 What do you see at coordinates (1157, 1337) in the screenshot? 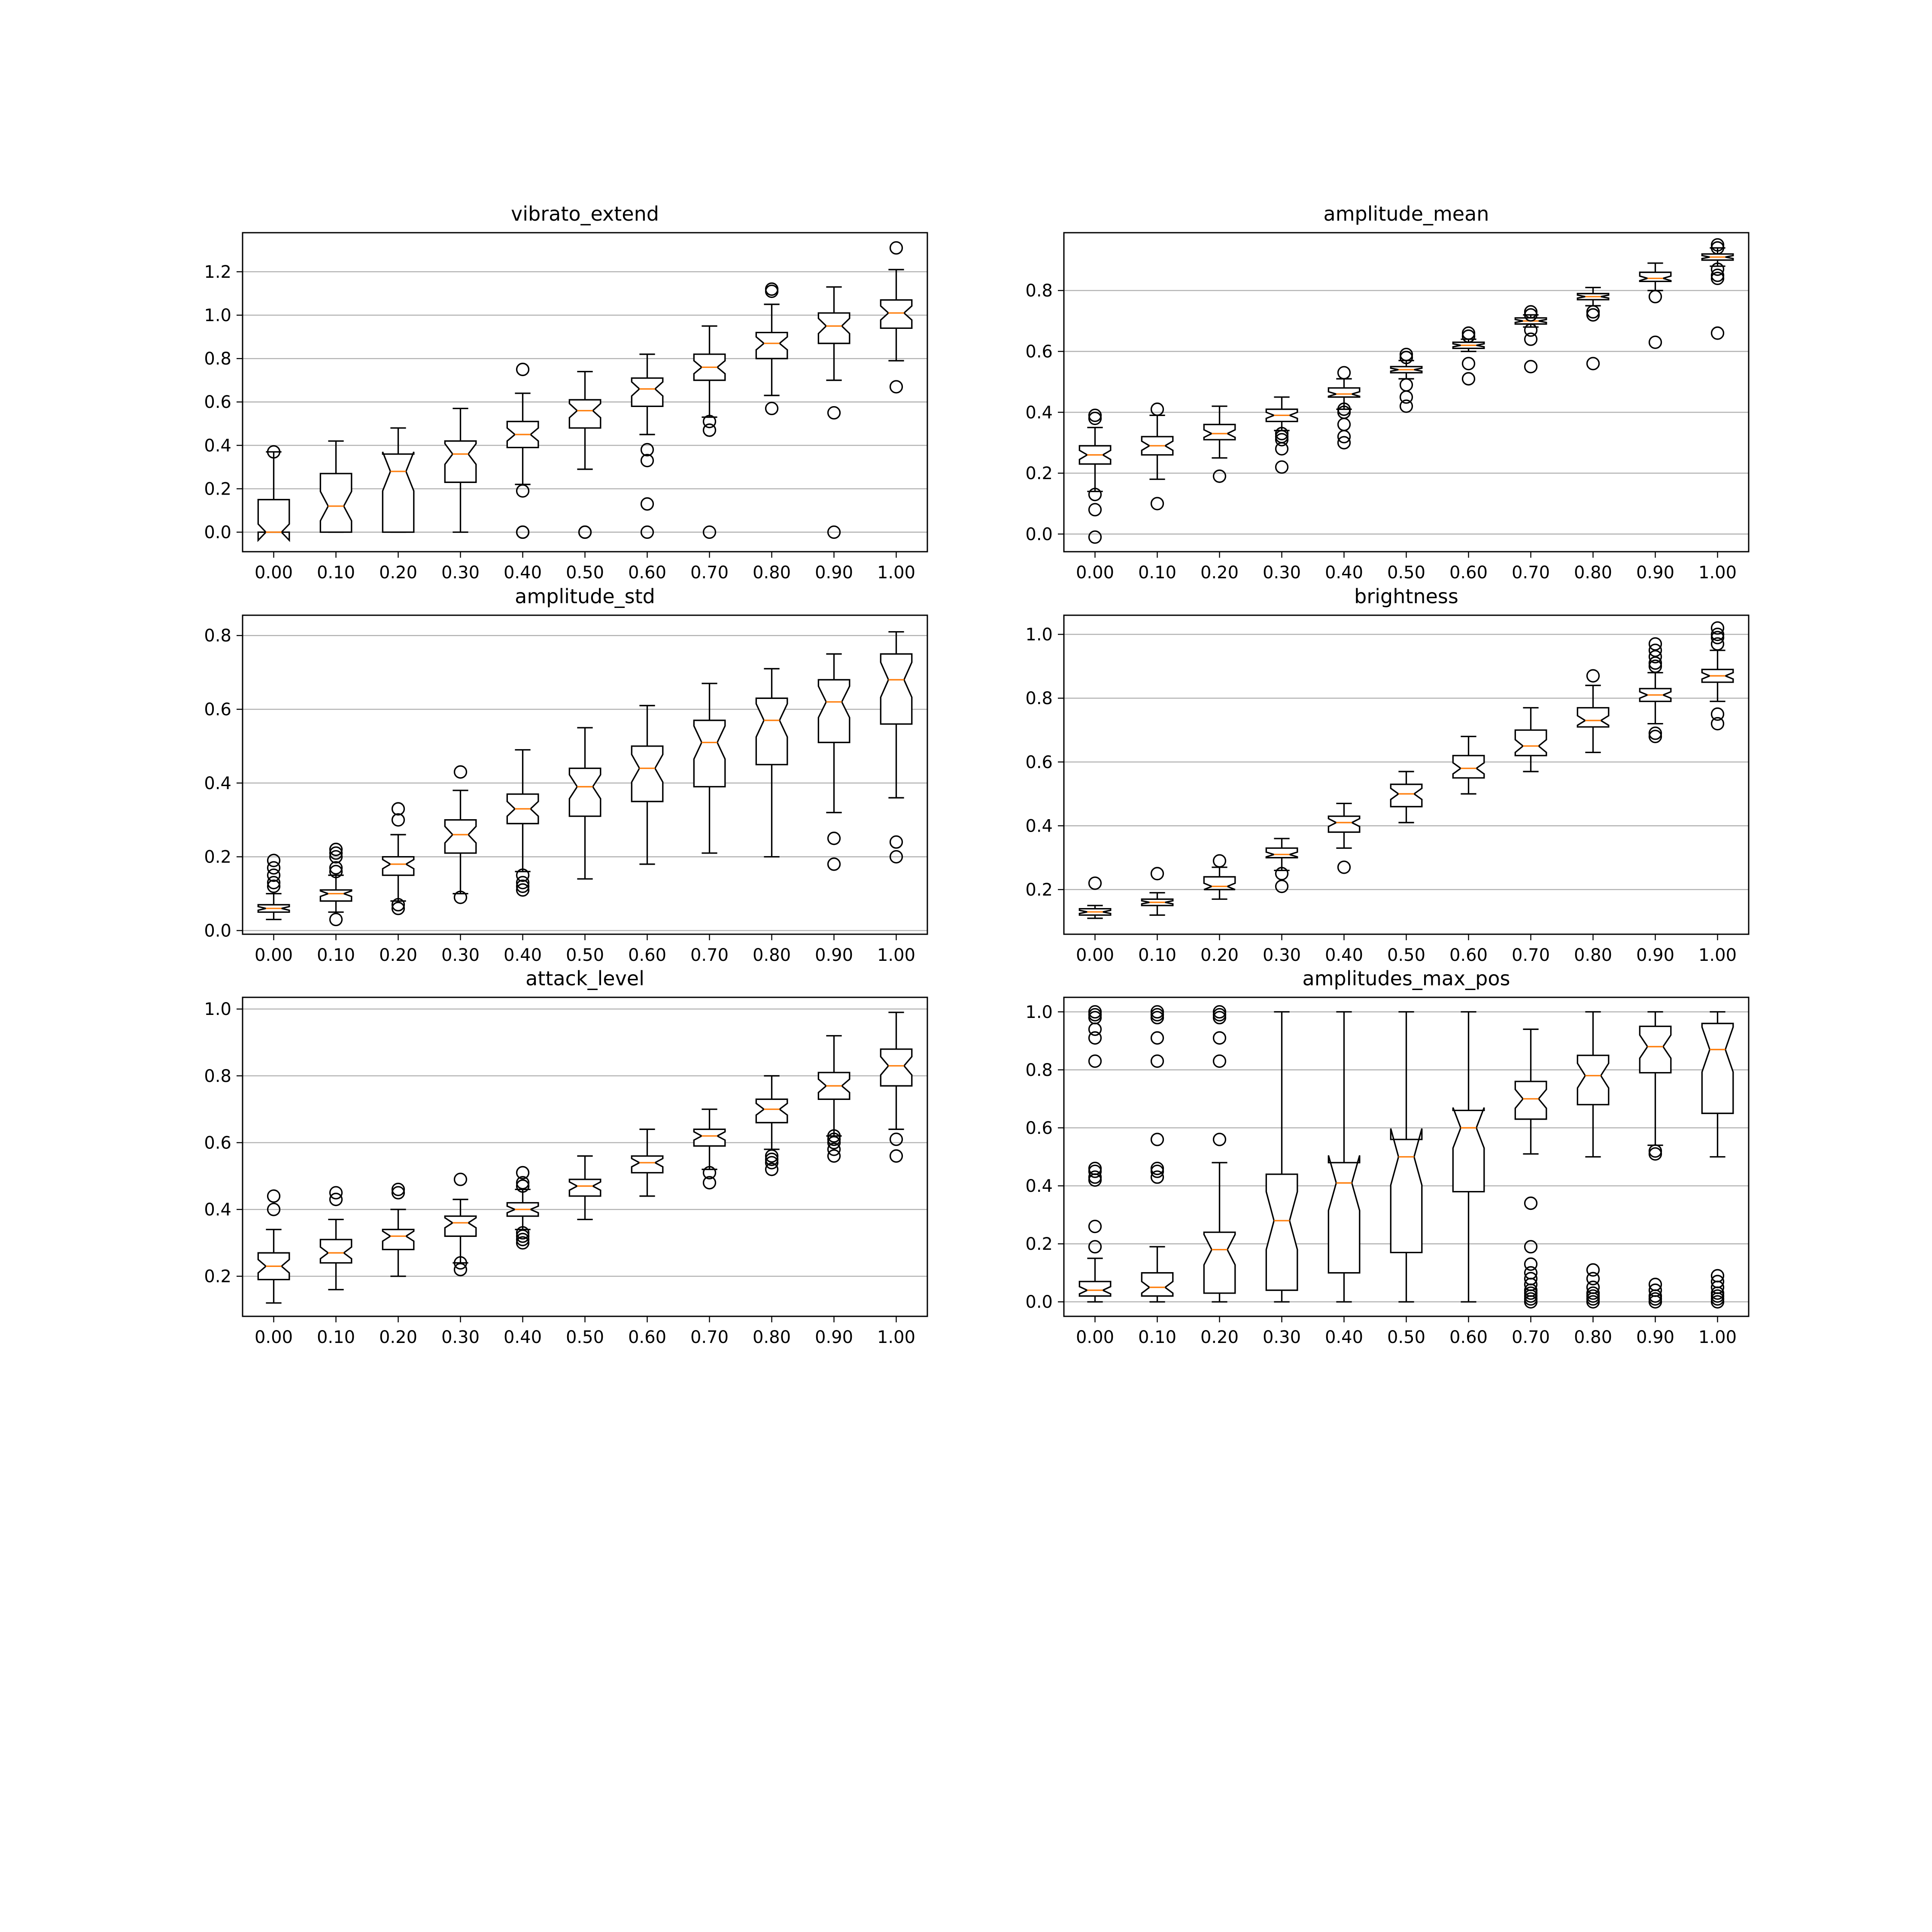
I see `x-tick-label: 0.10` at bounding box center [1157, 1337].